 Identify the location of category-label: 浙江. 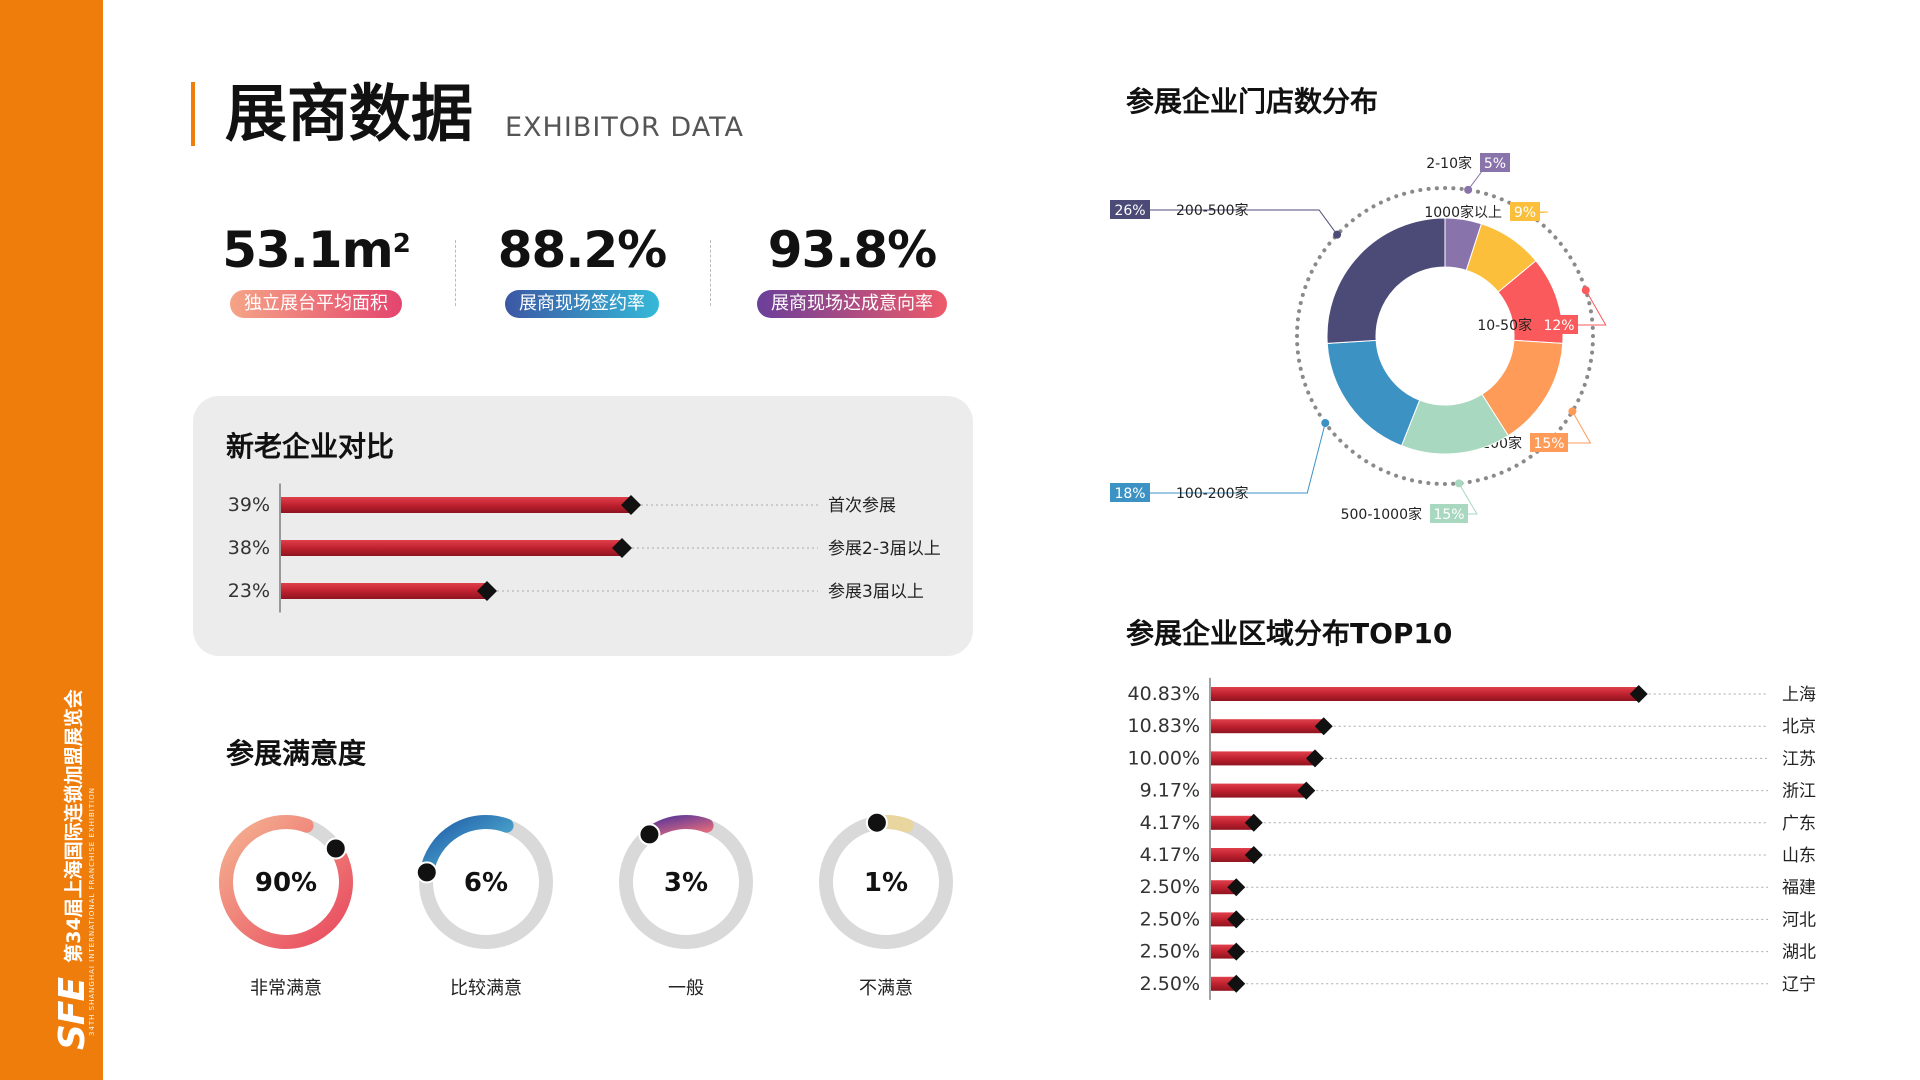
(1799, 792).